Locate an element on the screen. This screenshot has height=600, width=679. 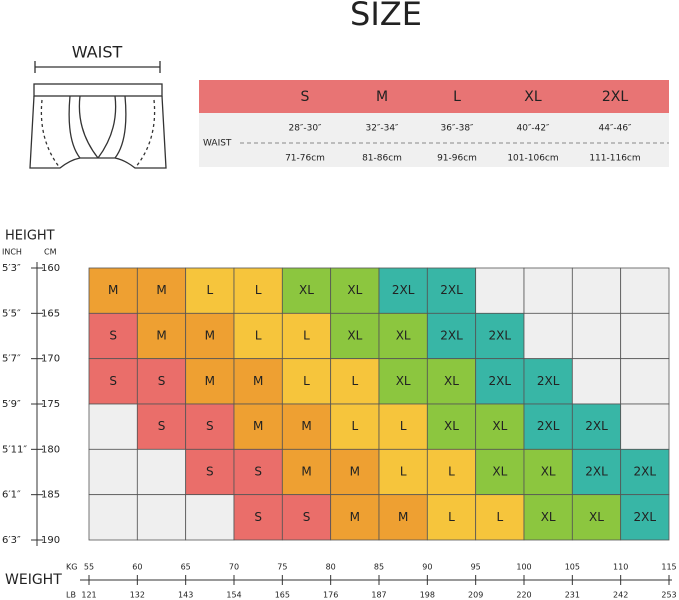
height-cm: 170 is located at coordinates (50, 359).